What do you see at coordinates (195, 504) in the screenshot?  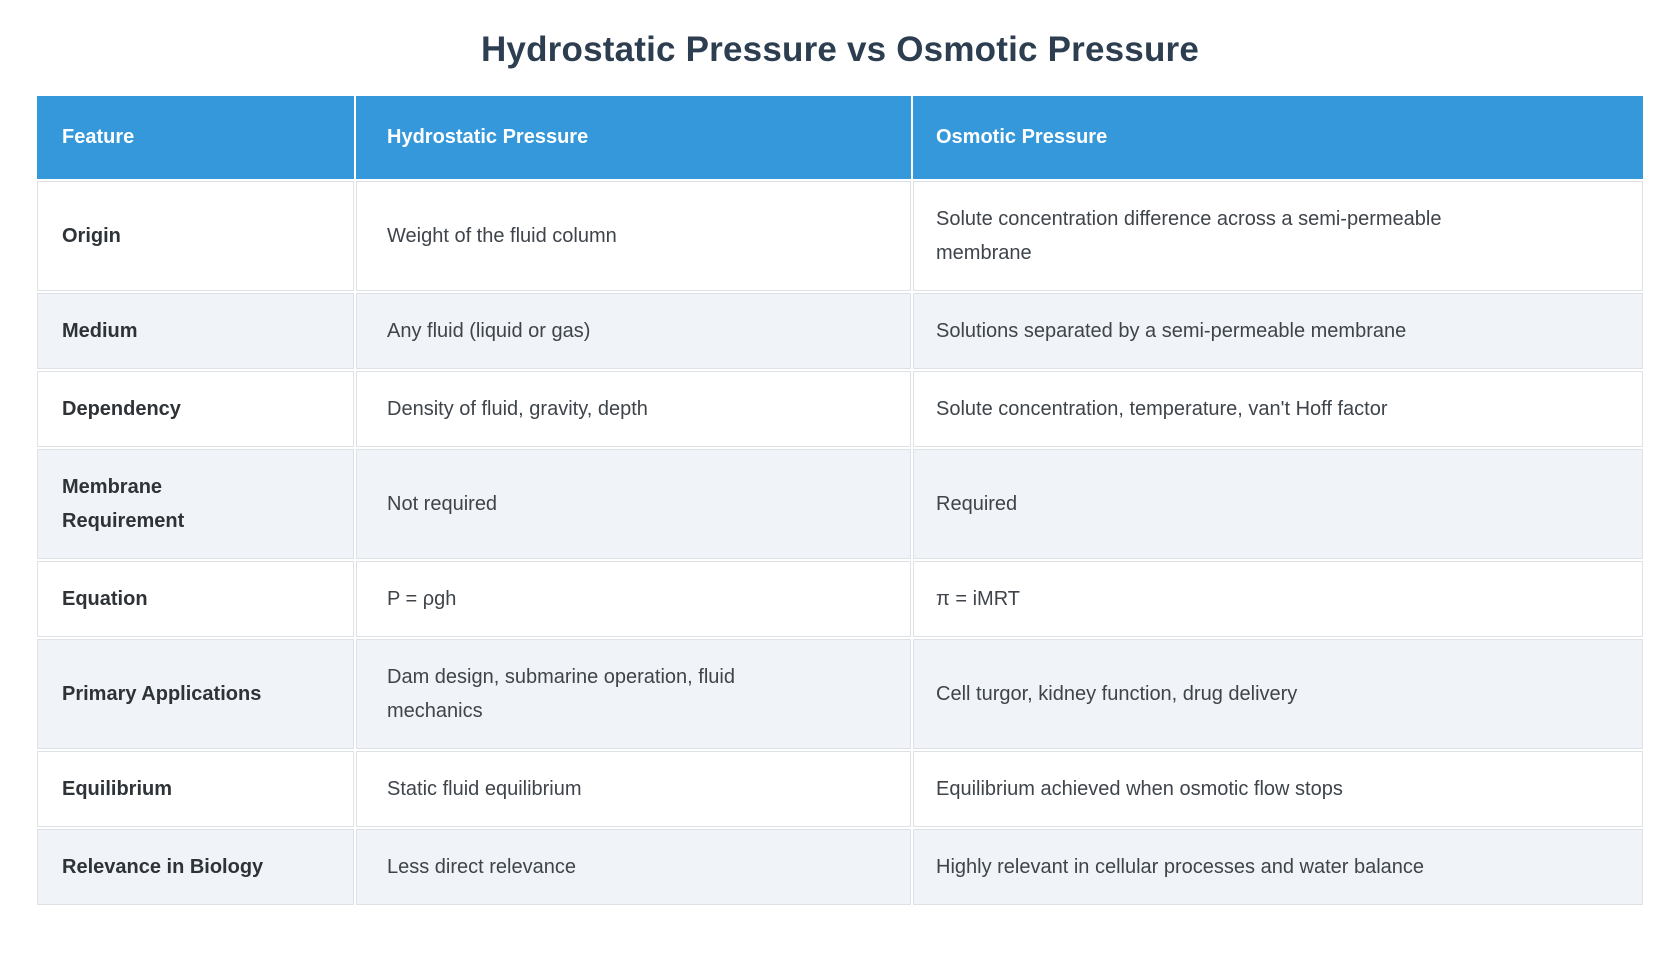 I see `feature-label-cell: Membrane Requirement` at bounding box center [195, 504].